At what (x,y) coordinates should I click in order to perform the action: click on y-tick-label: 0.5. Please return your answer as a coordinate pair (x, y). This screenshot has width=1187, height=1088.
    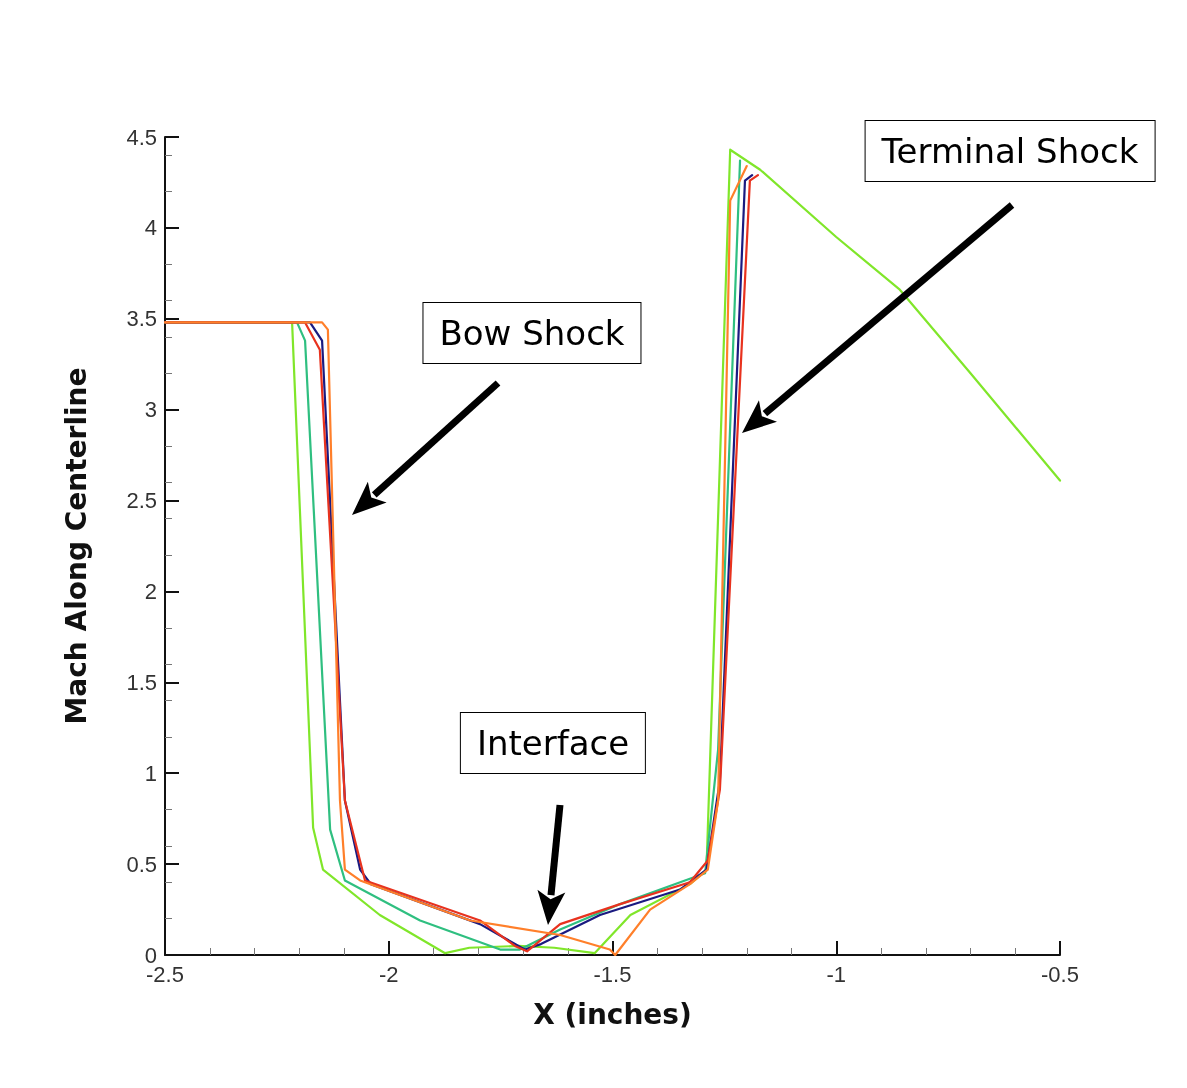
    Looking at the image, I should click on (141, 864).